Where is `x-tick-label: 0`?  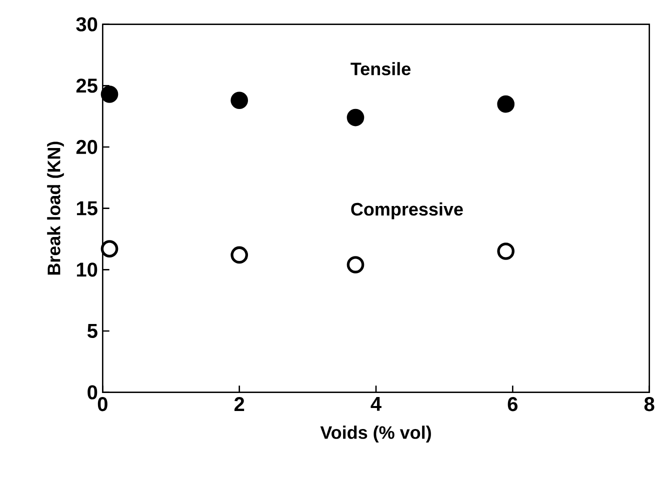
x-tick-label: 0 is located at coordinates (103, 404).